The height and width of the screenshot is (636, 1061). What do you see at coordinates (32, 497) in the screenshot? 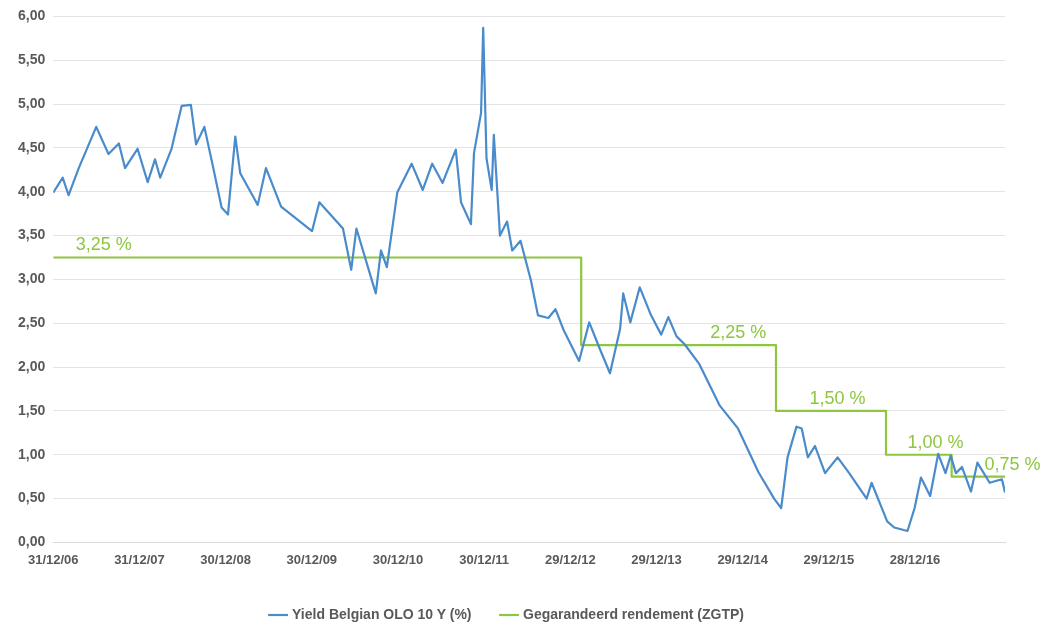
I see `y-tick-label: 0,50` at bounding box center [32, 497].